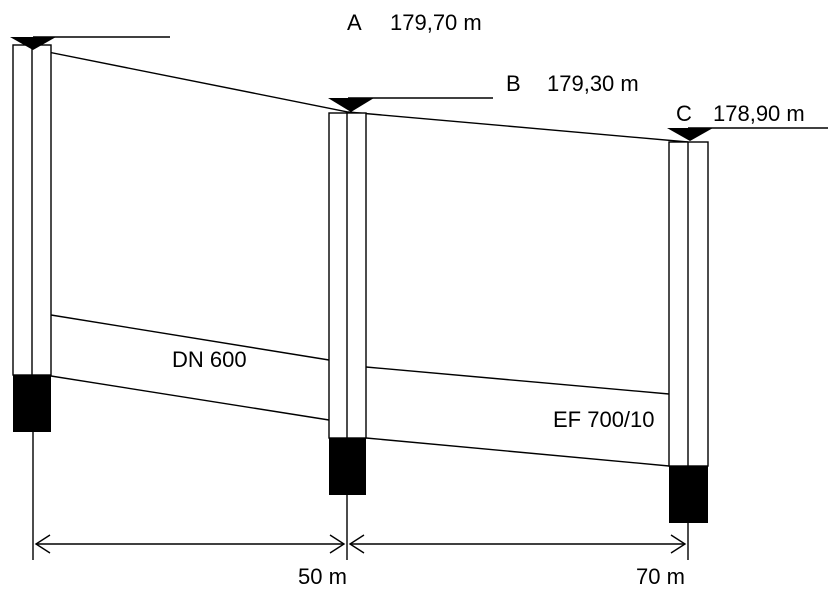 The image size is (833, 589). What do you see at coordinates (690, 134) in the screenshot?
I see `manhole-c-level-triangle` at bounding box center [690, 134].